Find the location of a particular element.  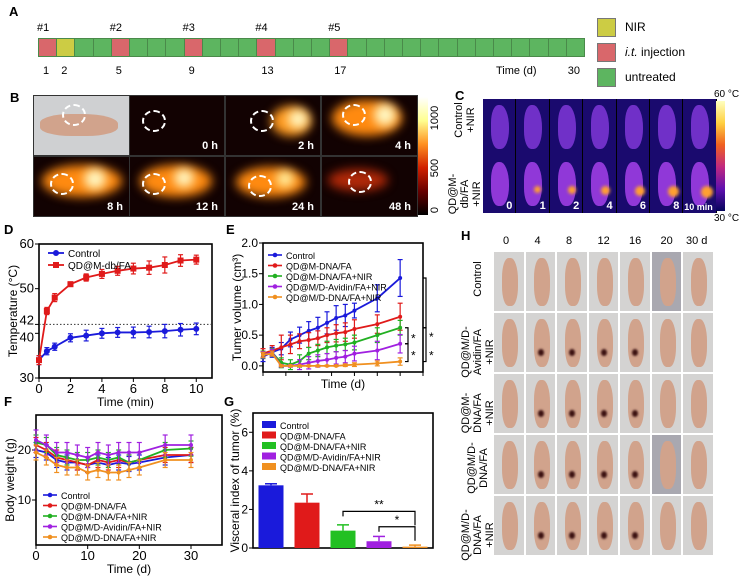

thermal-imaging-grid: 0 1 2 4 6 8 10 min is located at coordinates (600, 156).